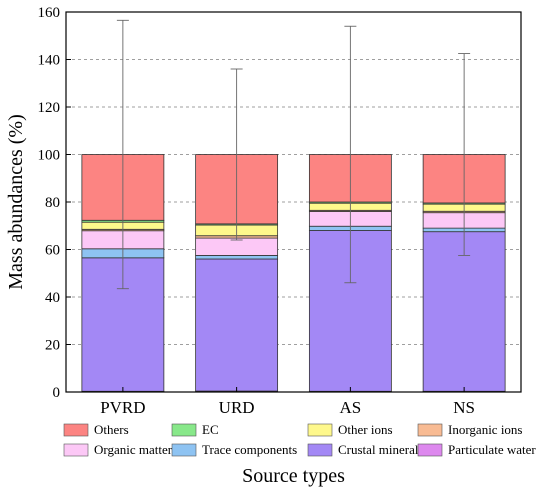  I want to click on y-tick-label: 120, so click(49, 108).